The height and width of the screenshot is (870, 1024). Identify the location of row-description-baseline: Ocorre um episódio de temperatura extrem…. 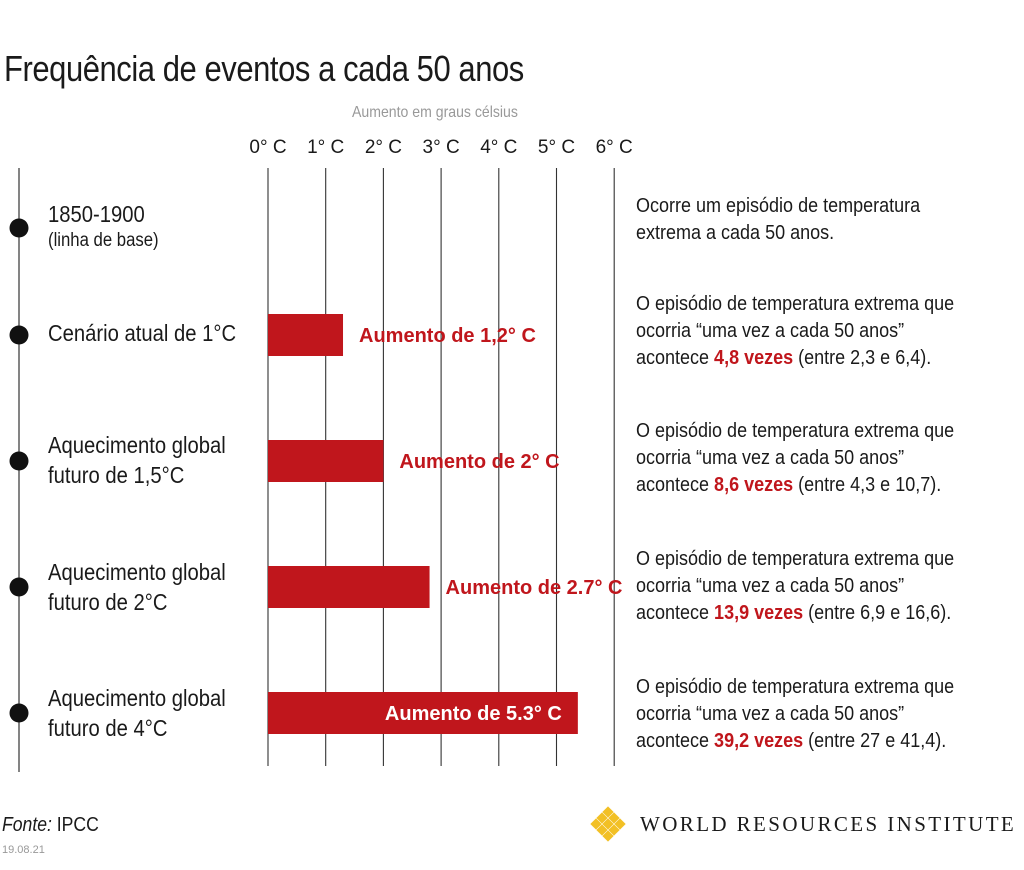
(778, 219).